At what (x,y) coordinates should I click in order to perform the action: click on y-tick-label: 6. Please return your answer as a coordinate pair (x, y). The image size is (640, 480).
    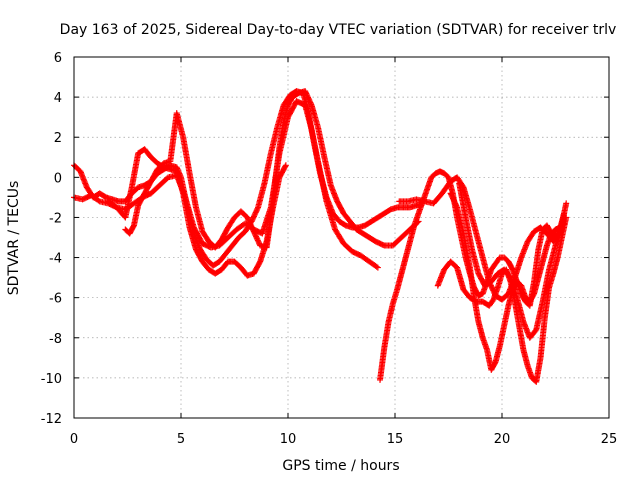
    Looking at the image, I should click on (58, 58).